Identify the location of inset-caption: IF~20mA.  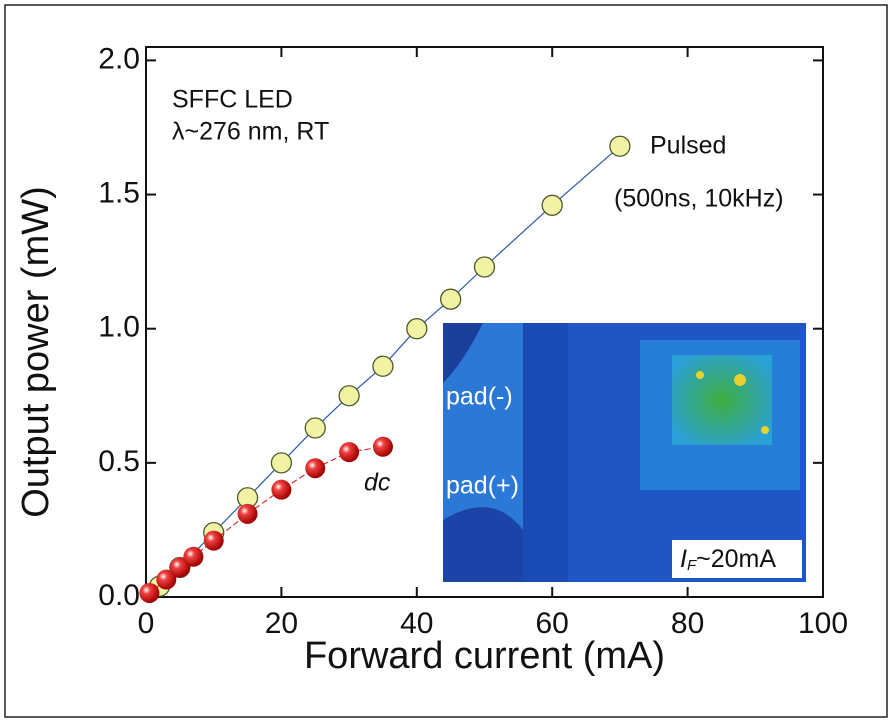
(728, 559).